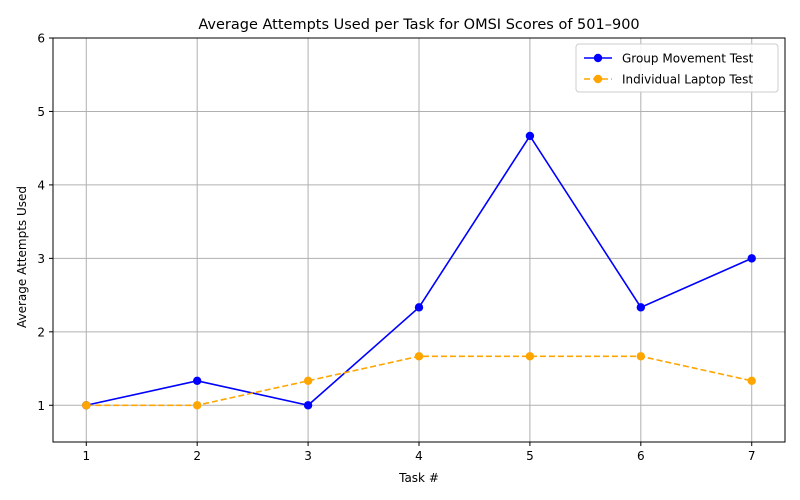 This screenshot has width=800, height=500. I want to click on y-axis-ticks: 1 2 3 4 5 6, so click(45, 222).